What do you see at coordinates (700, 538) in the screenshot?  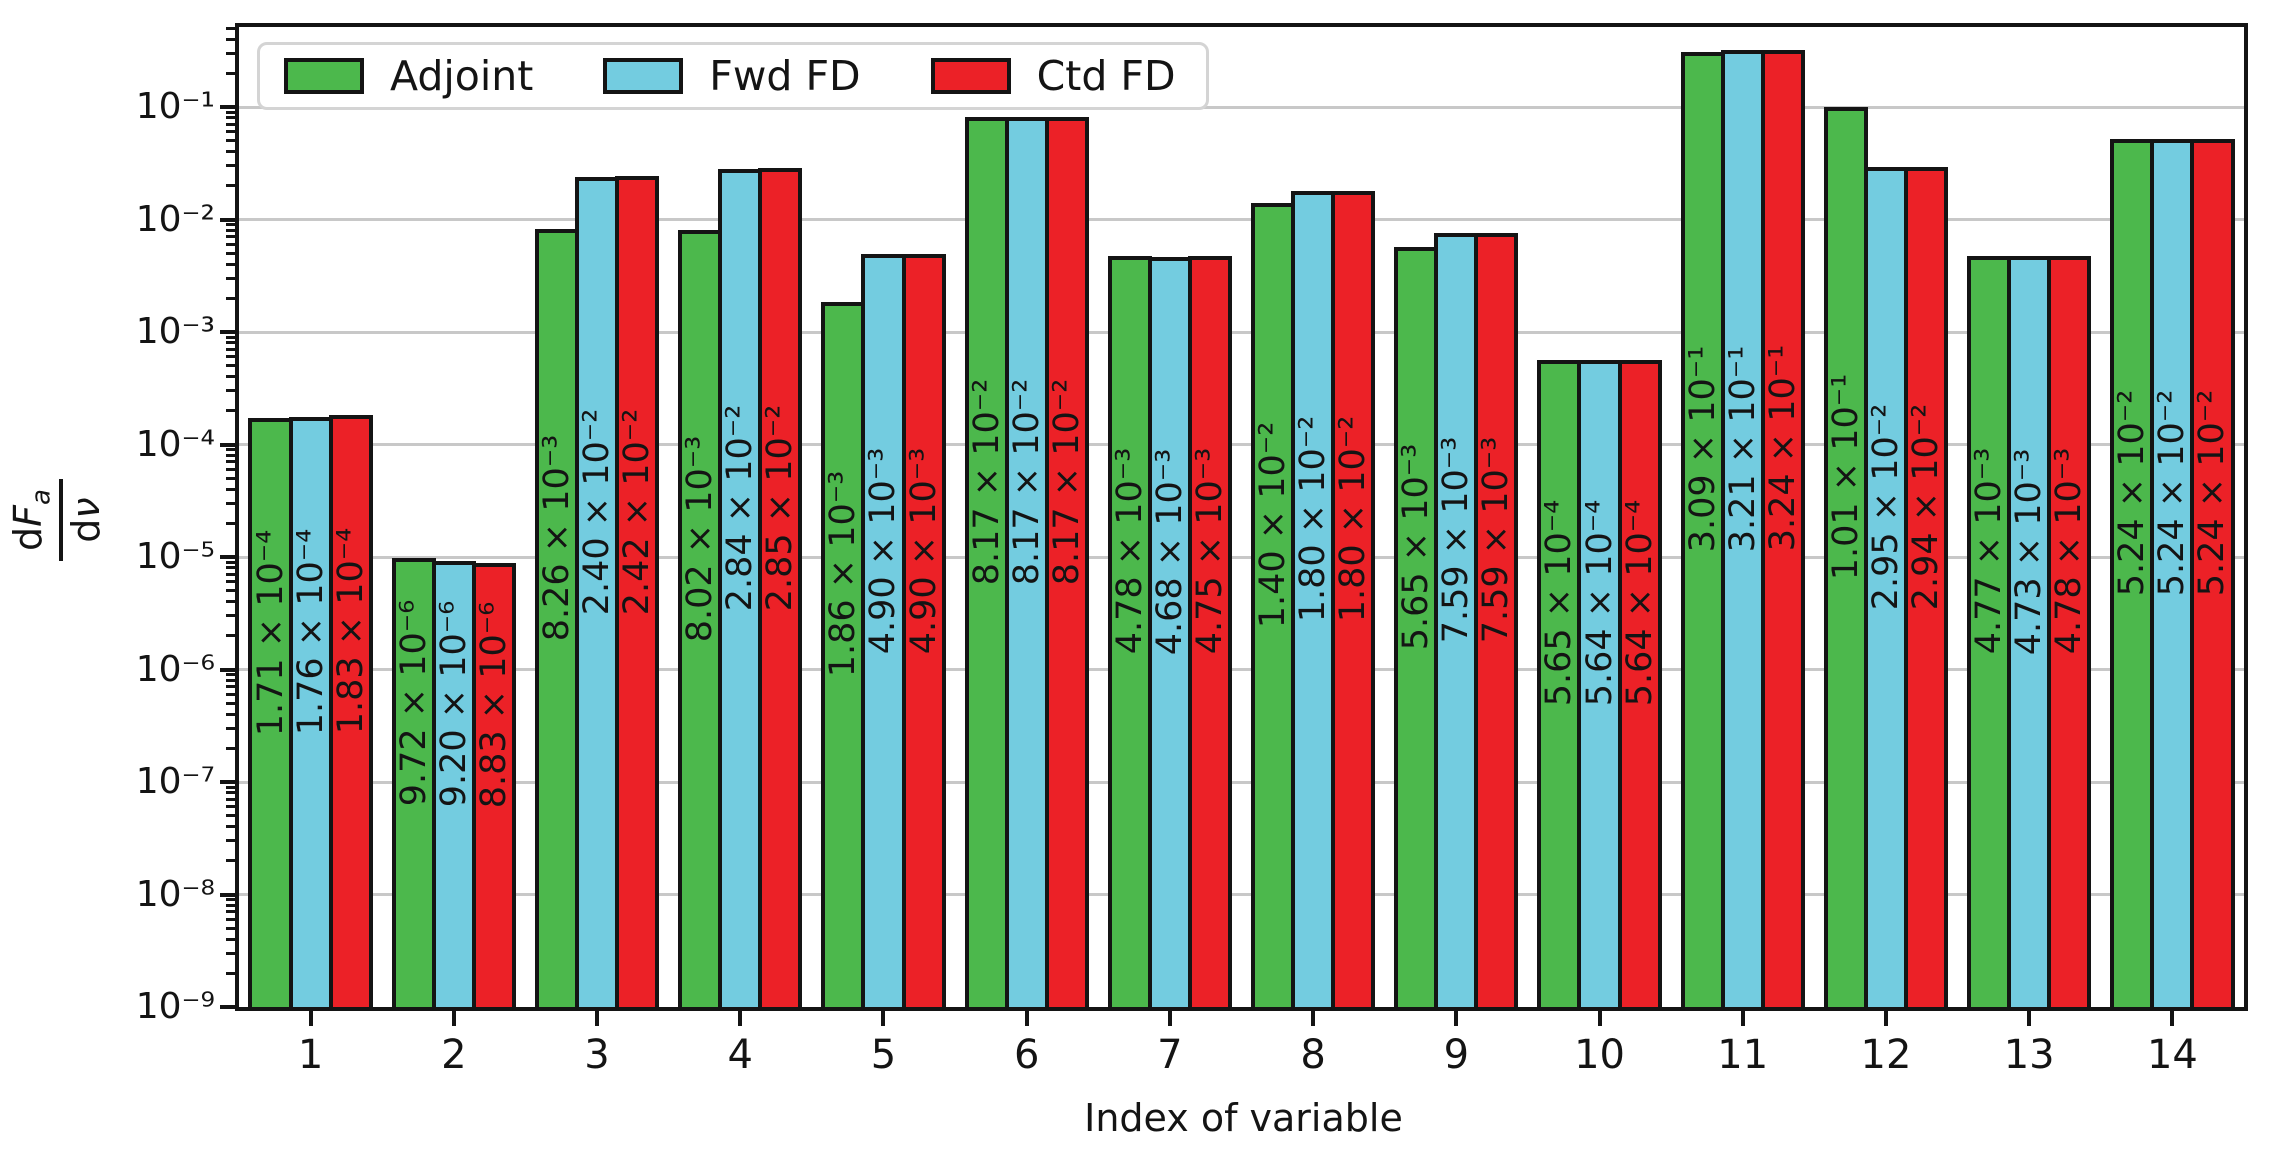 I see `bar-value-label: 8.02 × 10⁻³` at bounding box center [700, 538].